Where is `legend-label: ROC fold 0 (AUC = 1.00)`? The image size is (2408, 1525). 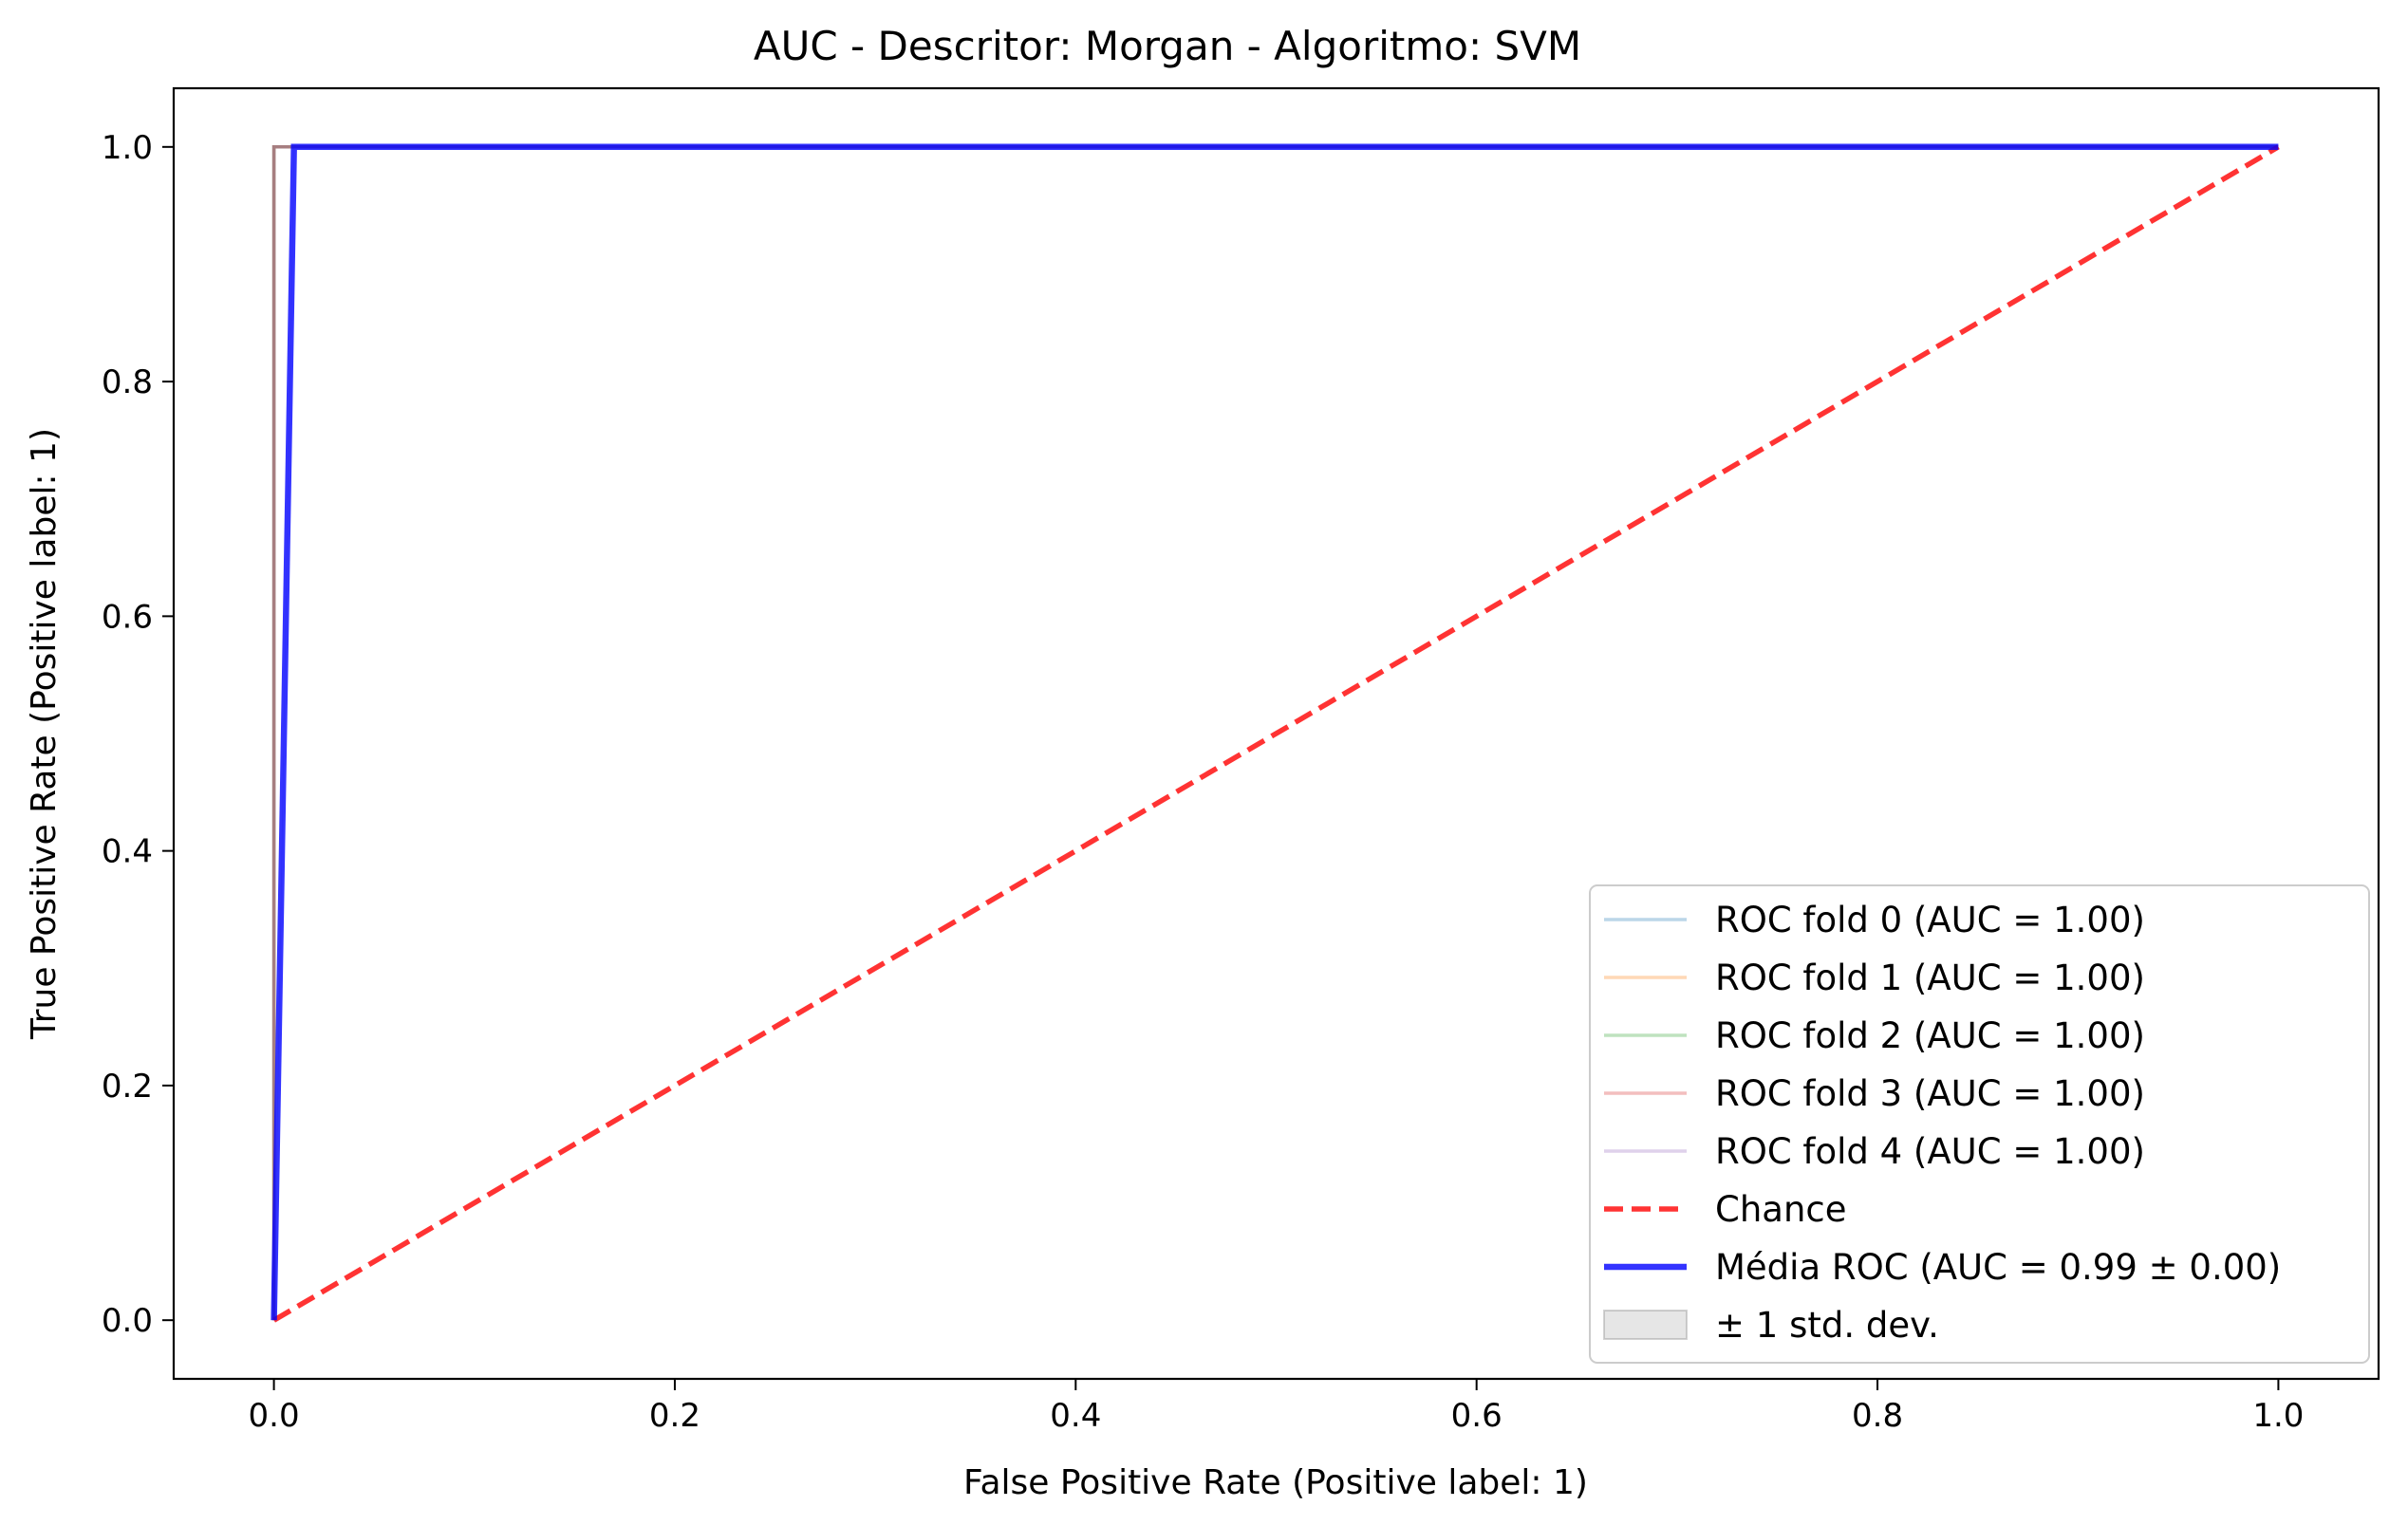
legend-label: ROC fold 0 (AUC = 1.00) is located at coordinates (1930, 920).